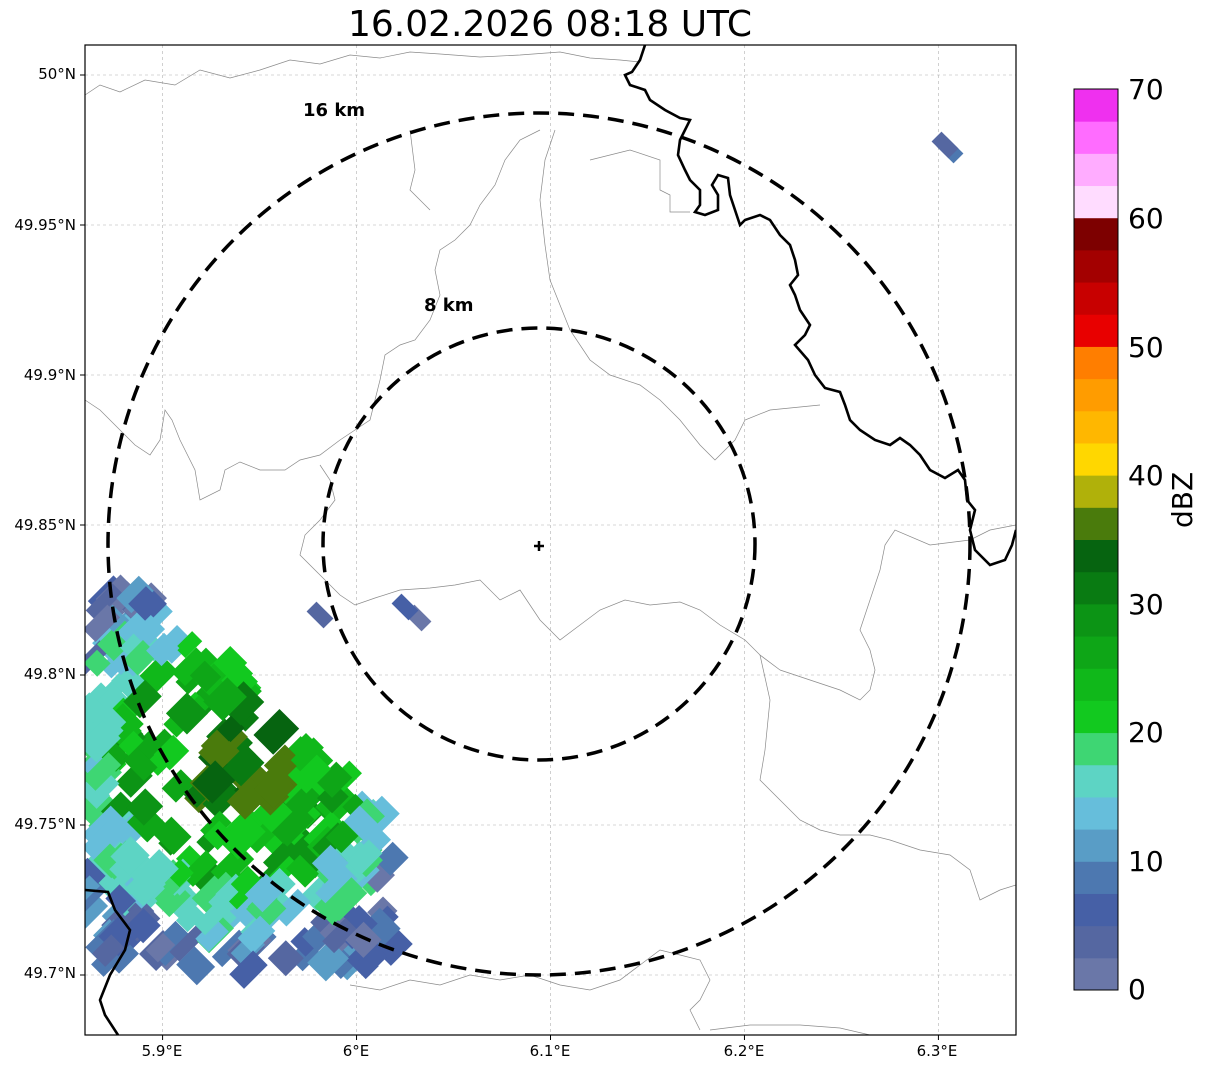 The image size is (1207, 1069). What do you see at coordinates (49, 375) in the screenshot?
I see `y-tick-label: 49.9°N` at bounding box center [49, 375].